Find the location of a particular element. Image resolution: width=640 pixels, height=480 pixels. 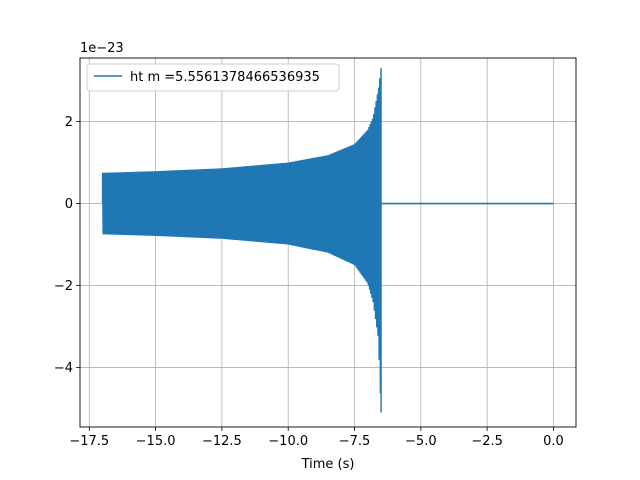

y-tick-label: −4 is located at coordinates (63, 368).